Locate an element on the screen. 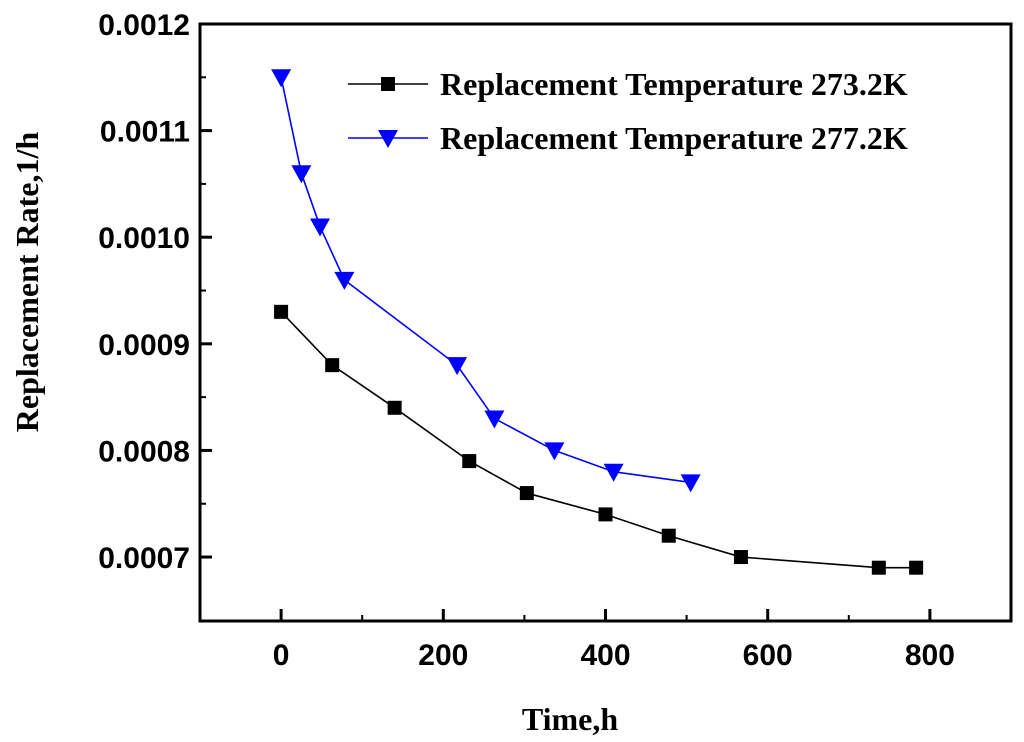 The height and width of the screenshot is (742, 1024). legend-label: Replacement Temperature 277.2K is located at coordinates (674, 138).